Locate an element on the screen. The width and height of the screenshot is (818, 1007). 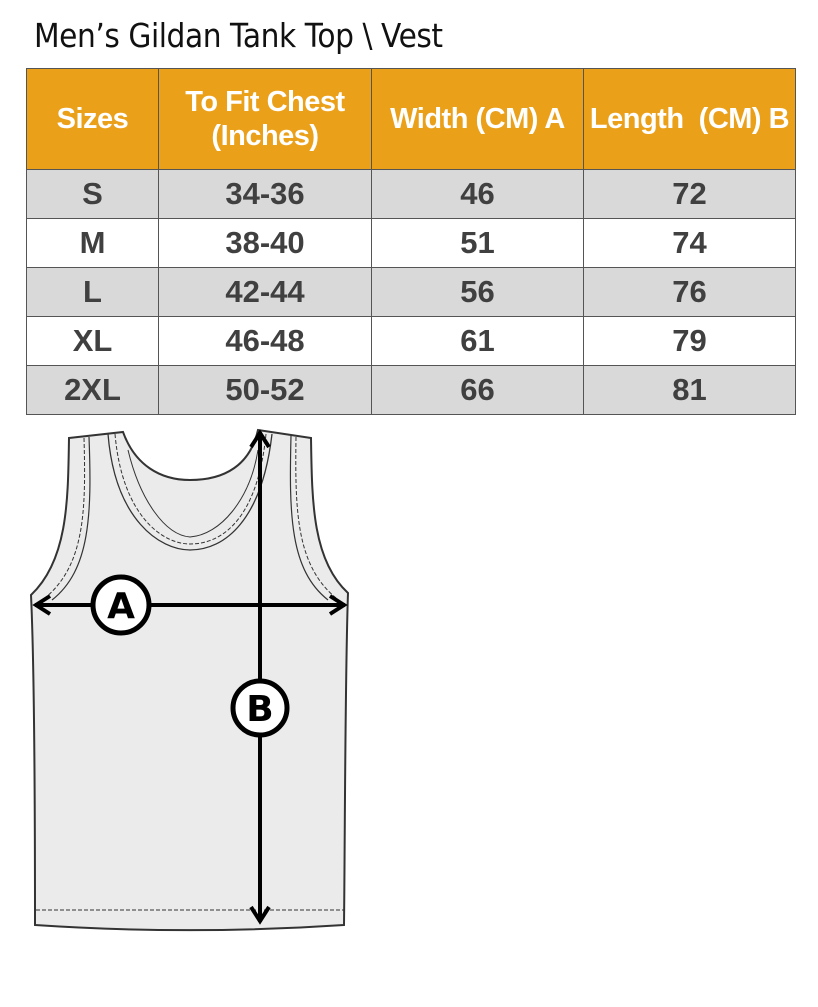
header-length-label: Length (CM) B is located at coordinates (689, 119).